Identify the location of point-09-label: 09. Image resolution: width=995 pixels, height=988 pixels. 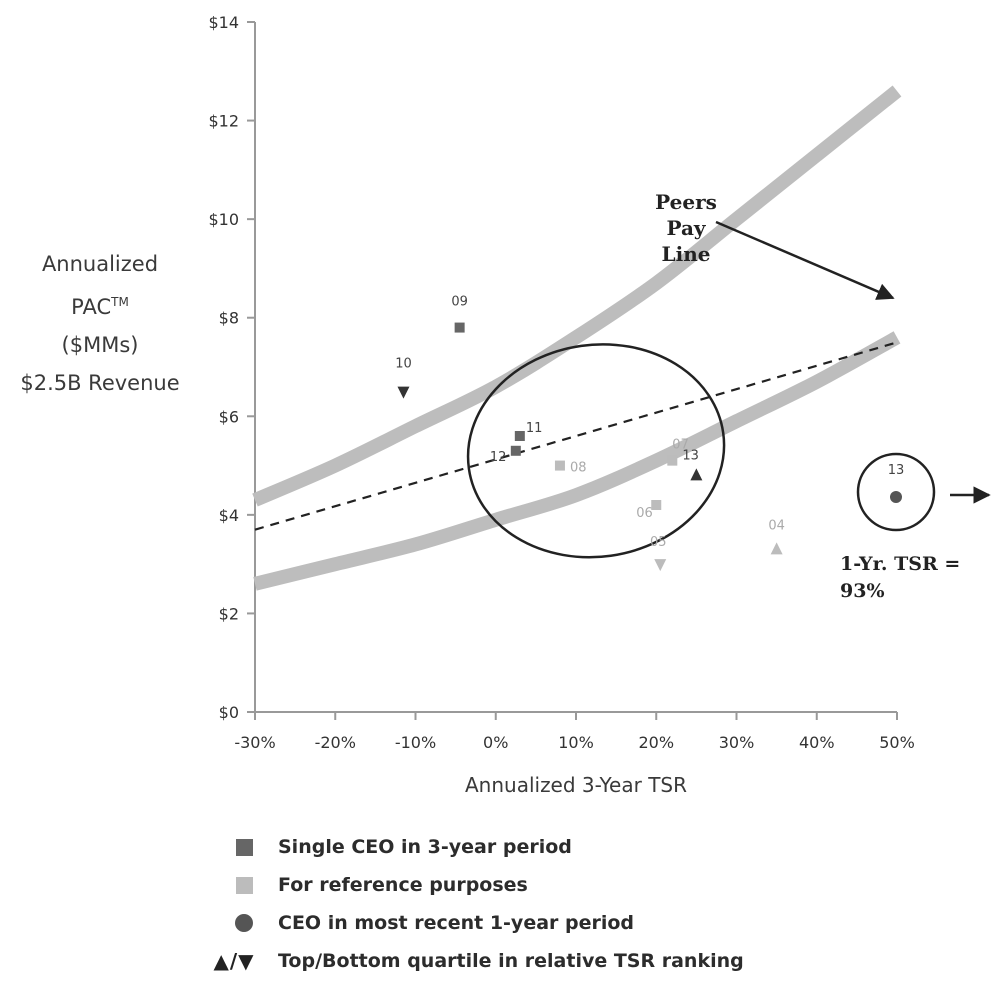
(459, 302).